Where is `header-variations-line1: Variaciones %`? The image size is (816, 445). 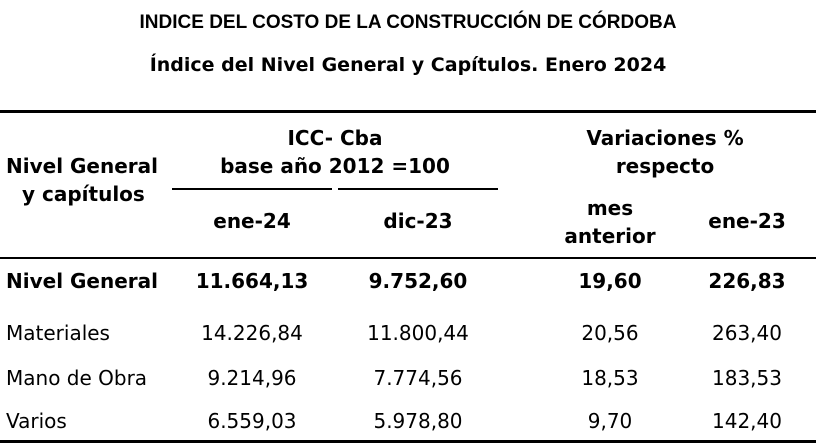
header-variations-line1: Variaciones % is located at coordinates (665, 138).